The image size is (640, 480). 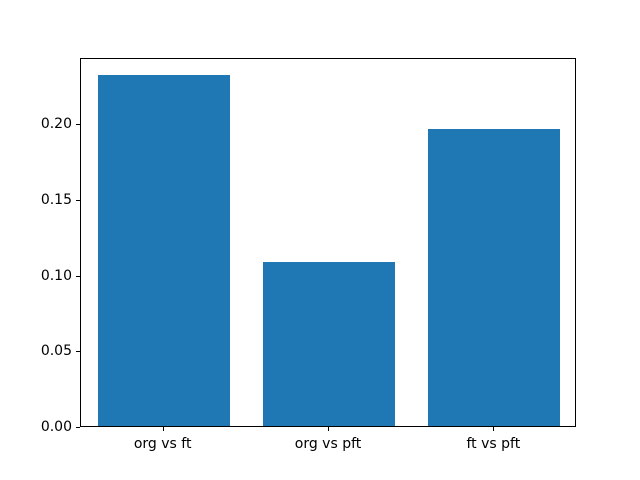 I want to click on x-tick-label-org-vs-ft: org vs ft, so click(x=162, y=444).